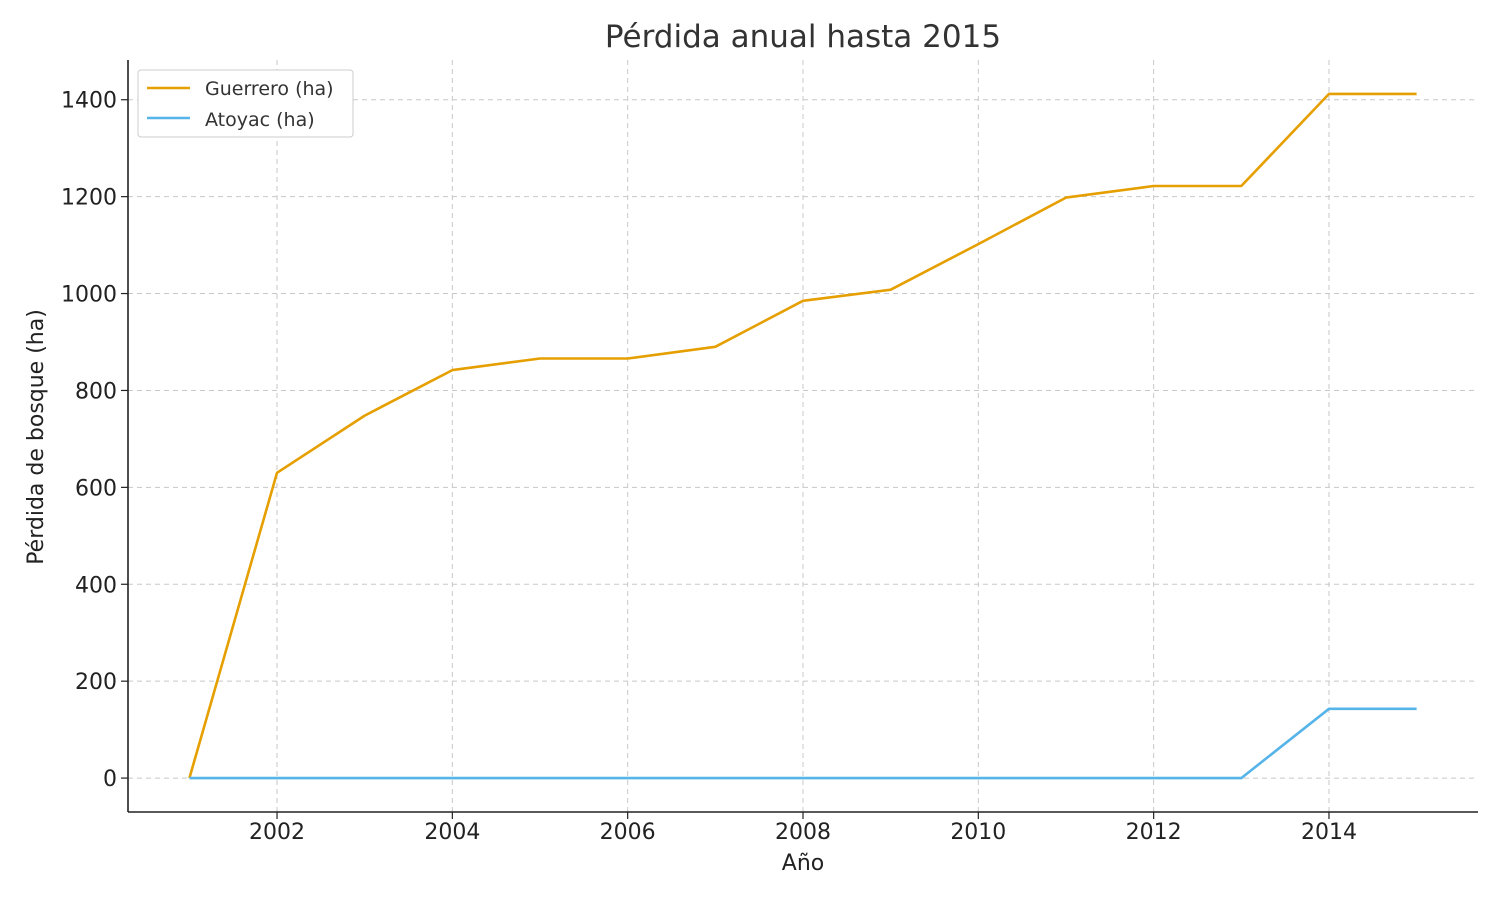 This screenshot has height=900, width=1500. I want to click on x-tick-label-2012: 2012, so click(1154, 832).